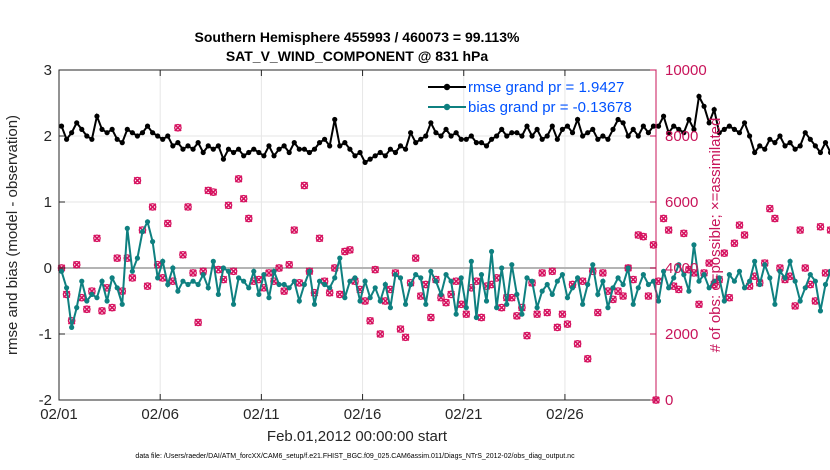 The width and height of the screenshot is (830, 470). Describe the element at coordinates (52, 235) in the screenshot. I see `left-y-axis-ticks: -2 -1 0 1 2 3` at that location.